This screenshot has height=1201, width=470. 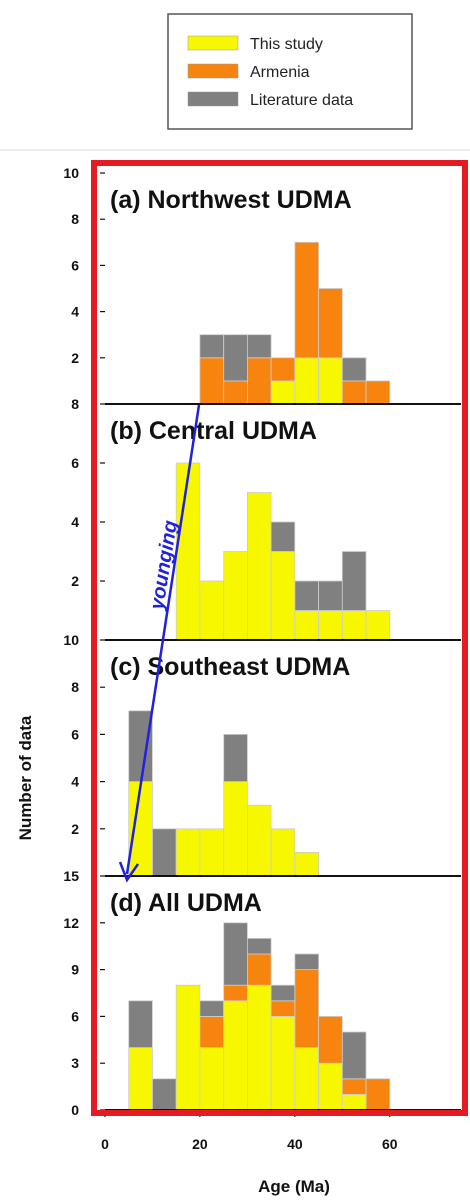 What do you see at coordinates (105, 1144) in the screenshot?
I see `x-tick-label: 0` at bounding box center [105, 1144].